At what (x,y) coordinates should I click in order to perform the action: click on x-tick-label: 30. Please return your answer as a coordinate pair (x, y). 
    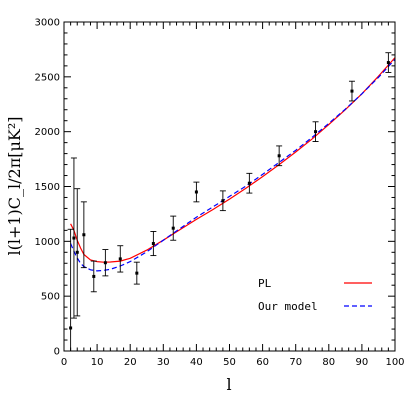
    Looking at the image, I should click on (163, 362).